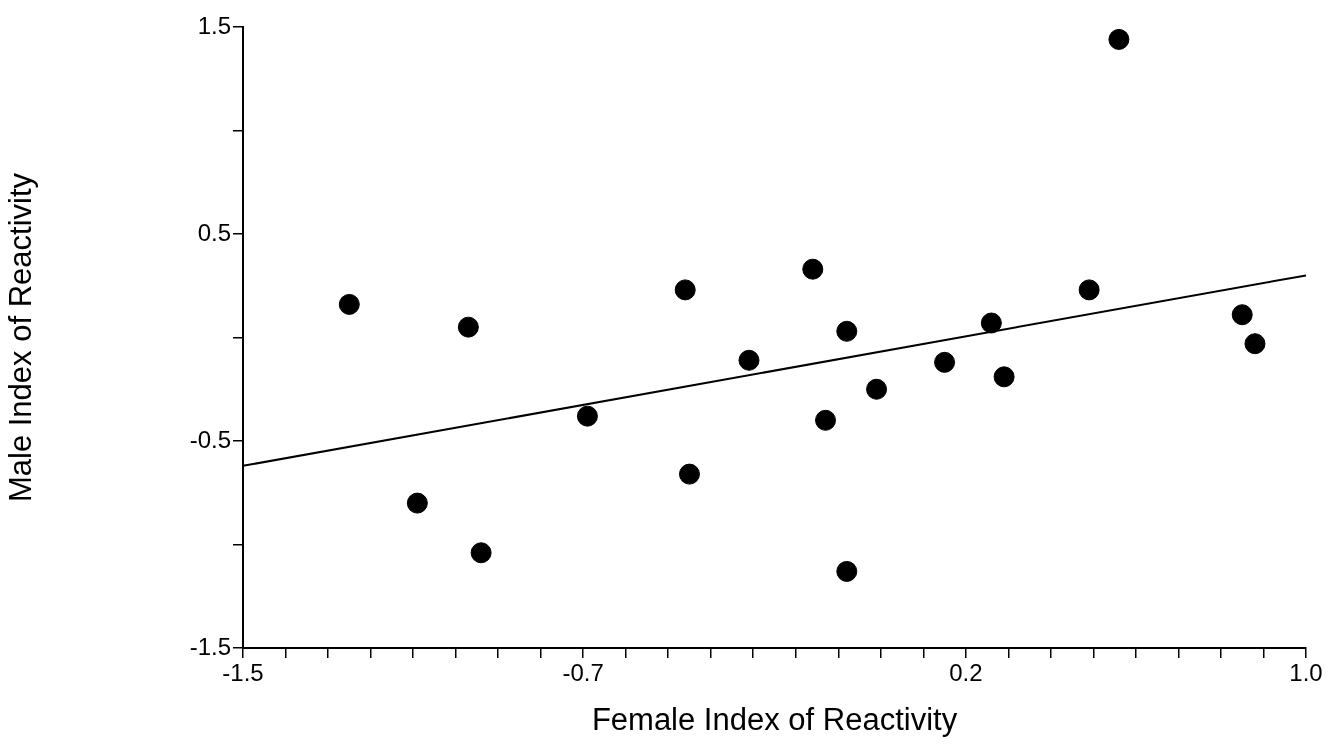 The height and width of the screenshot is (744, 1336). Describe the element at coordinates (214, 25) in the screenshot. I see `y-tick-label: 1.5` at that location.